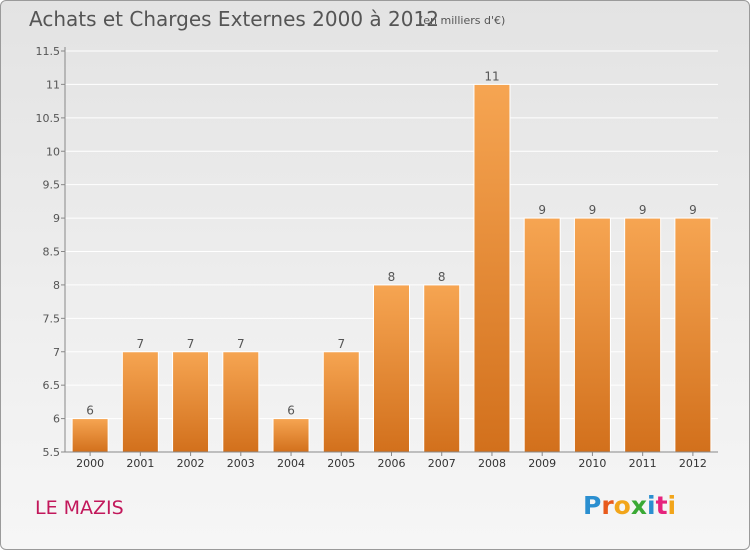  What do you see at coordinates (56, 285) in the screenshot?
I see `y-tick-label: 8` at bounding box center [56, 285].